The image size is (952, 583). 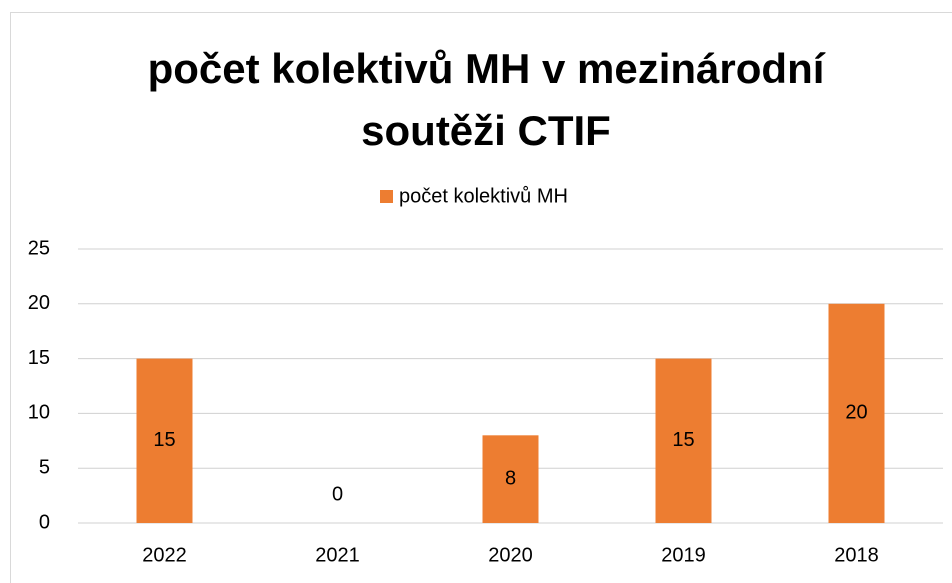 I want to click on y-tick-label: 0, so click(x=44, y=522).